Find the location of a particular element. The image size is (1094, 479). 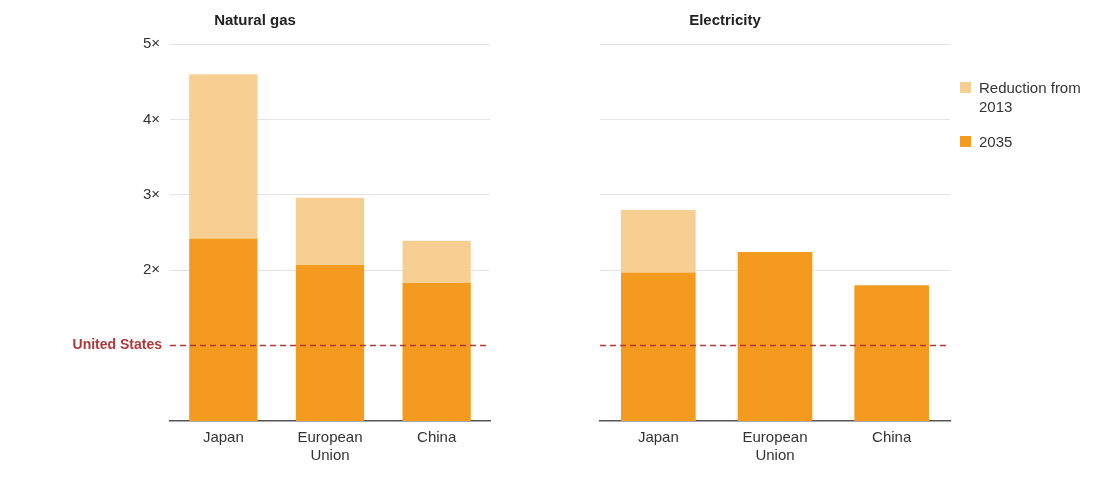

chart-title: Natural gas is located at coordinates (255, 20).